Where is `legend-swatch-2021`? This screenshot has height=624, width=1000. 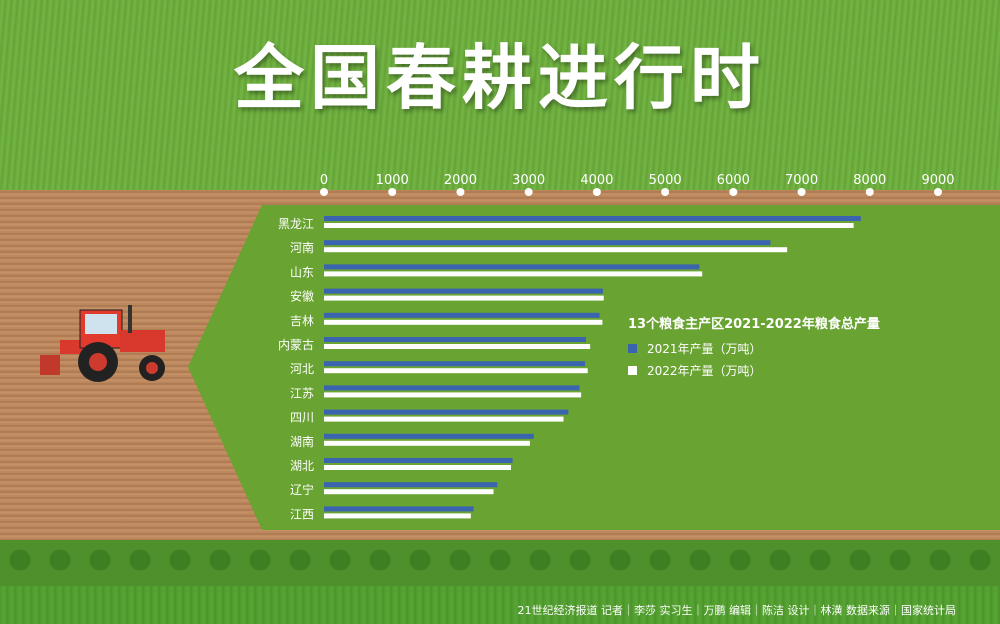 legend-swatch-2021 is located at coordinates (632, 348).